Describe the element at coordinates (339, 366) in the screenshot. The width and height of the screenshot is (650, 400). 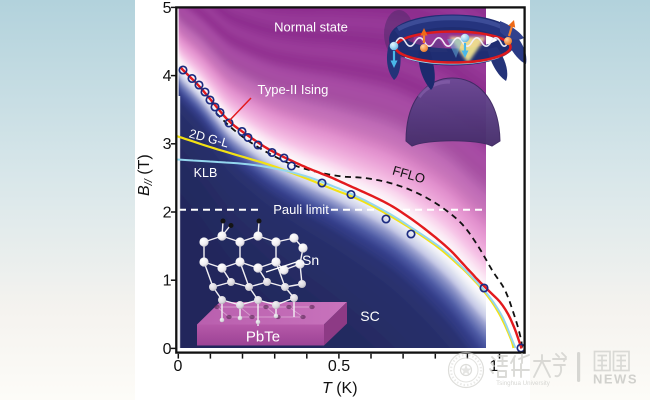
I see `svg-text: 0.5` at that location.